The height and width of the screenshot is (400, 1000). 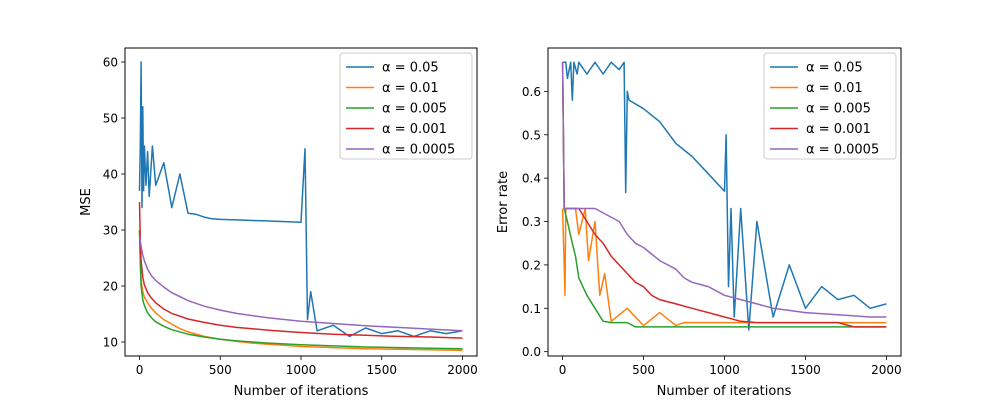 What do you see at coordinates (110, 63) in the screenshot?
I see `mse-y-tick-label: 60` at bounding box center [110, 63].